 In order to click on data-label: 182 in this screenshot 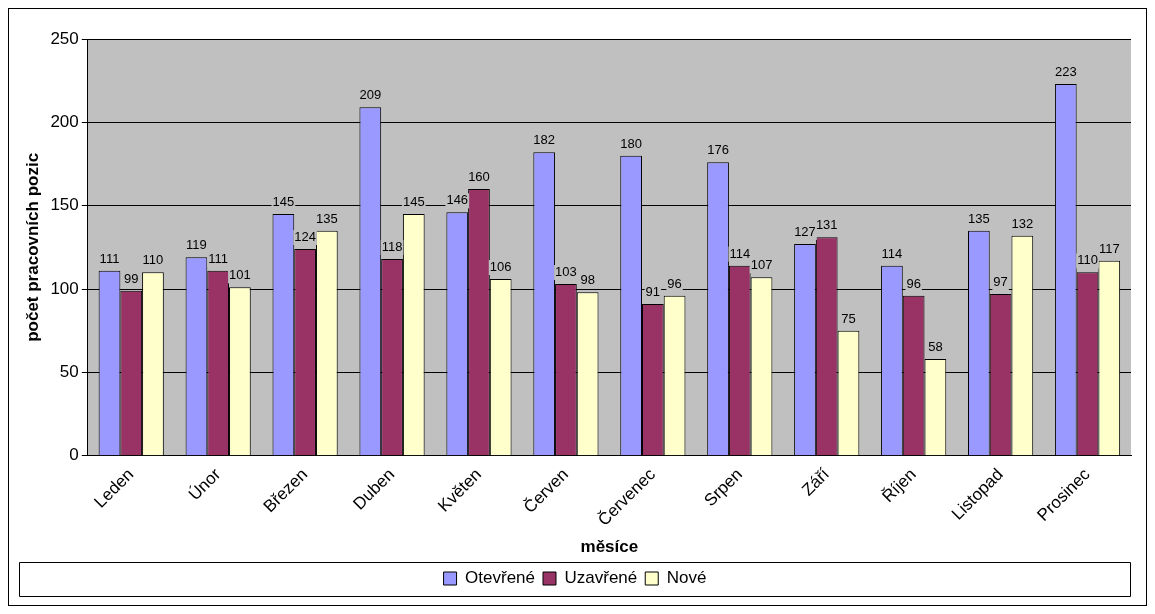, I will do `click(544, 140)`.